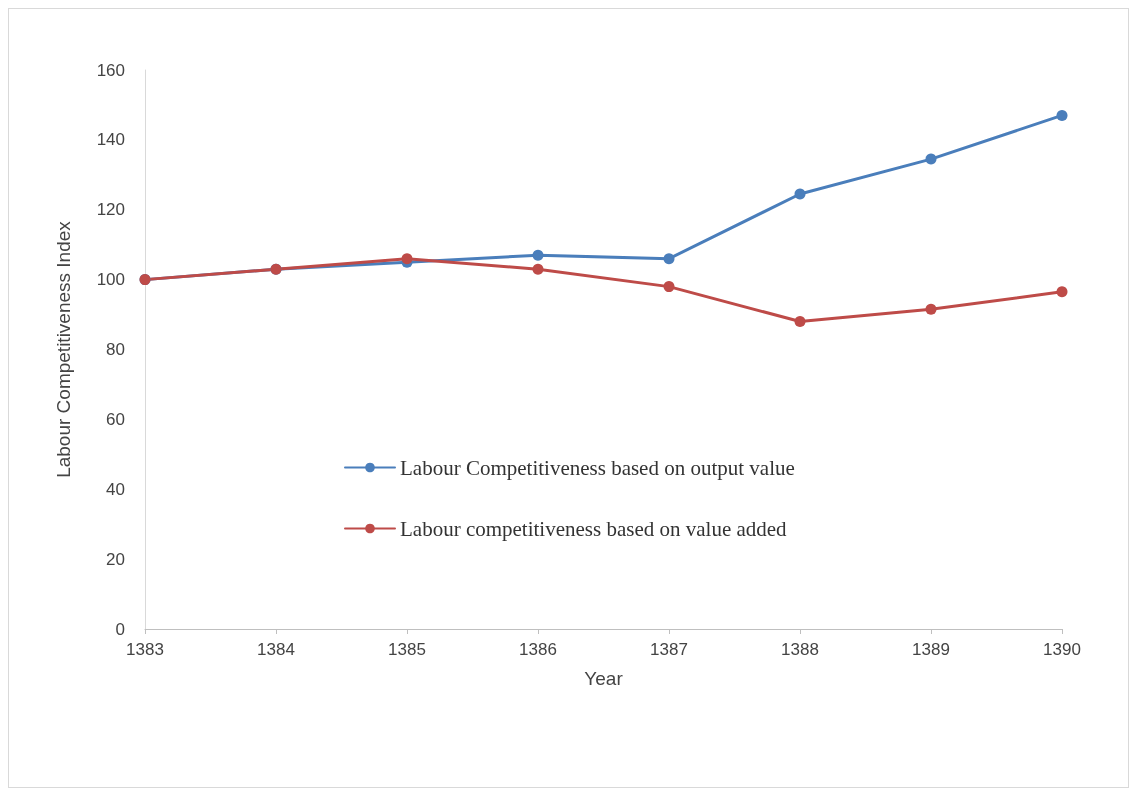 This screenshot has height=796, width=1137. What do you see at coordinates (594, 528) in the screenshot?
I see `legend-label: Labour competitiveness based on value added` at bounding box center [594, 528].